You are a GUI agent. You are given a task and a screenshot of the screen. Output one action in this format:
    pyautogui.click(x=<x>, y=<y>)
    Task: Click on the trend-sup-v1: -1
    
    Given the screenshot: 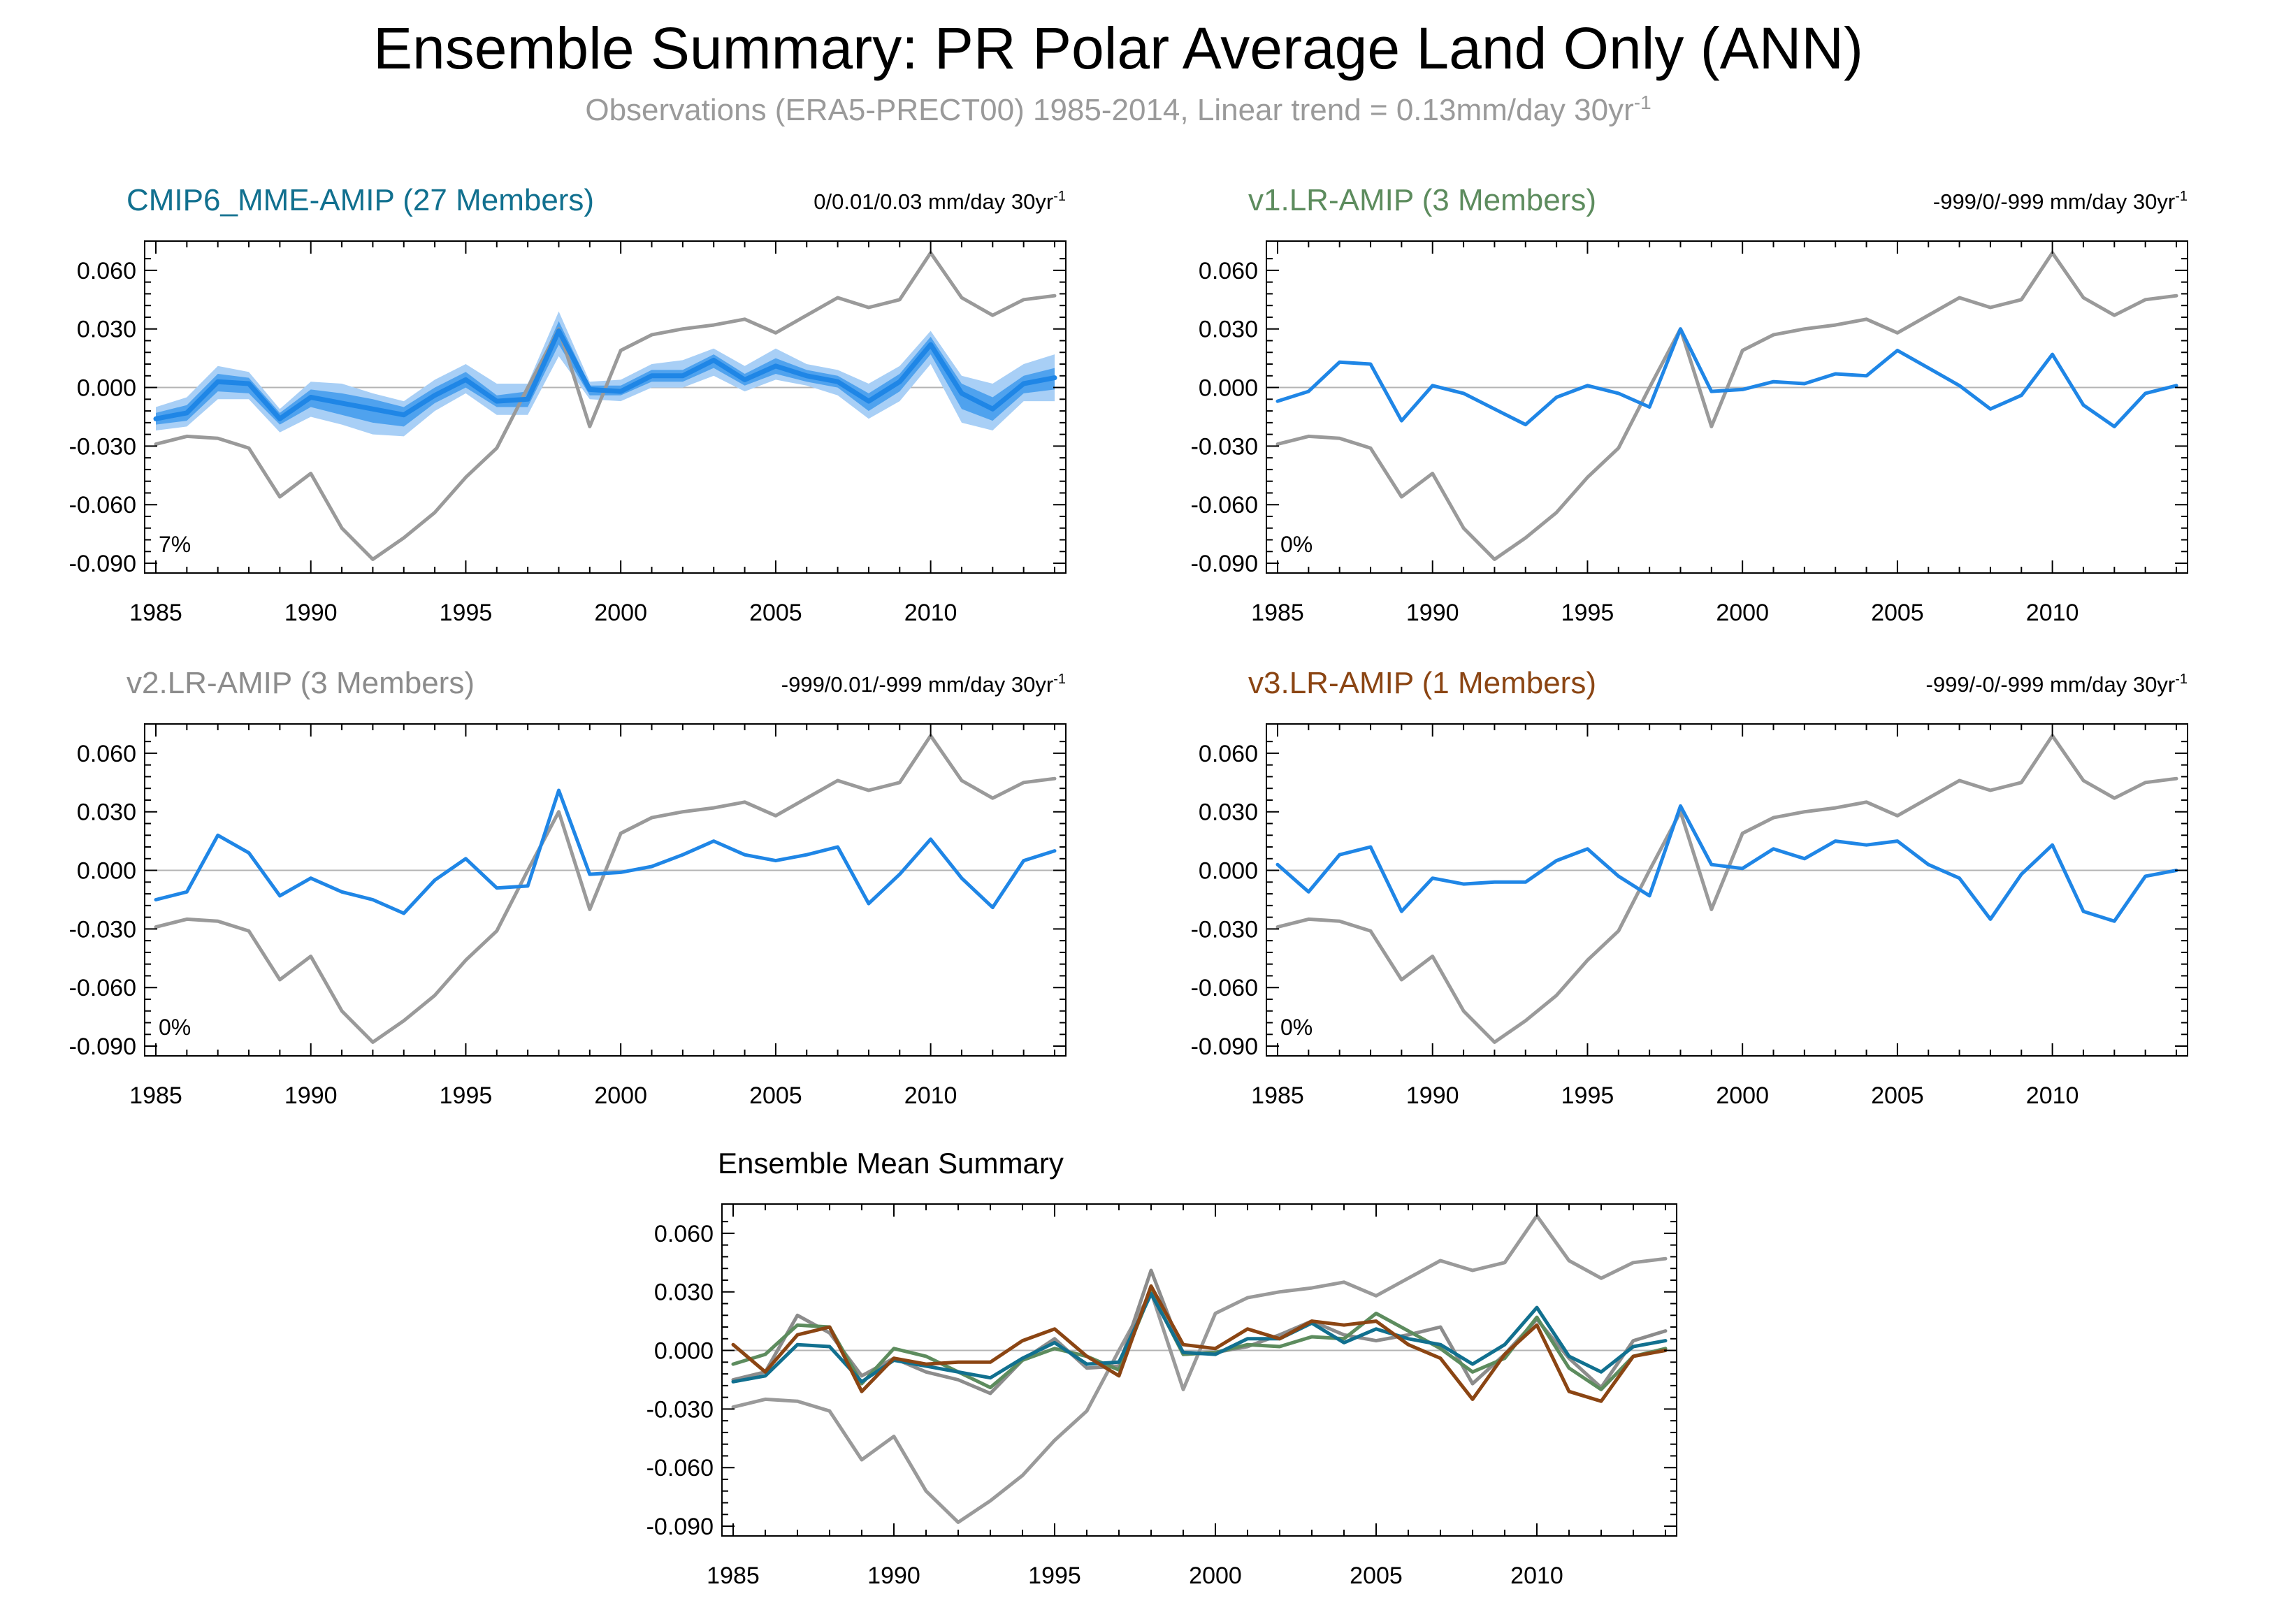 What is the action you would take?
    pyautogui.click(x=2181, y=196)
    